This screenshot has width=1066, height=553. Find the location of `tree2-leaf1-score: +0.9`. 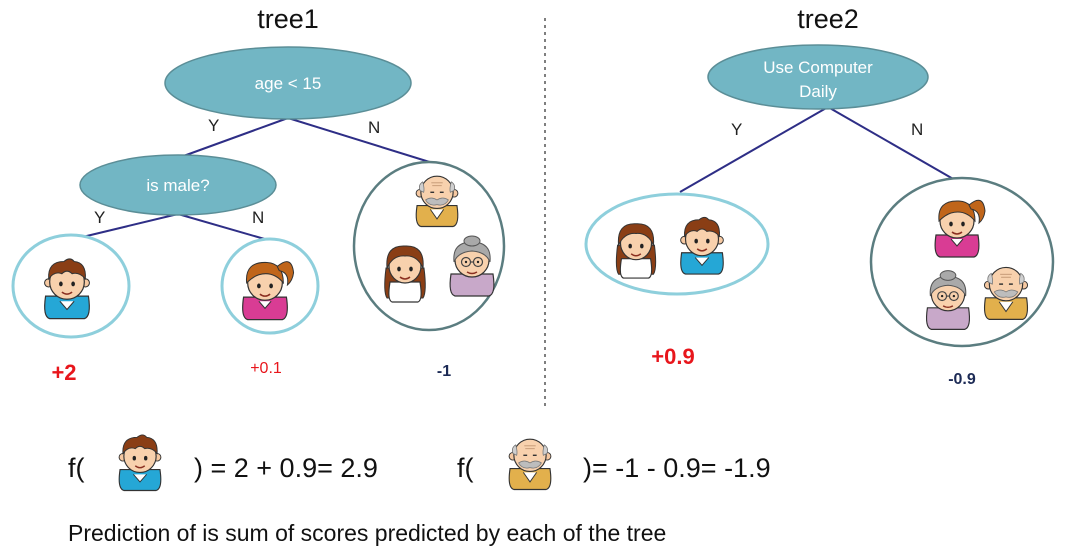

tree2-leaf1-score: +0.9 is located at coordinates (672, 356).